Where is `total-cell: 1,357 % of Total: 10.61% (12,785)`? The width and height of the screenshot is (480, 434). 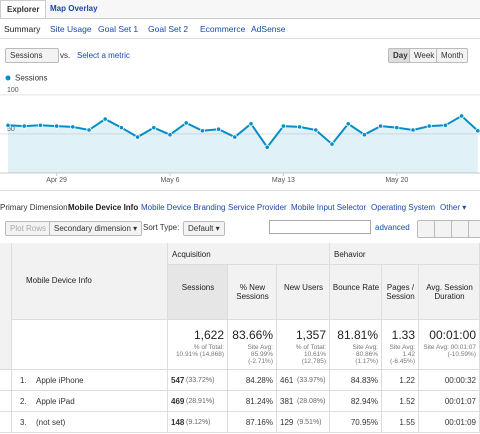
total-cell: 1,357 % of Total: 10.61% (12,785) is located at coordinates (303, 345).